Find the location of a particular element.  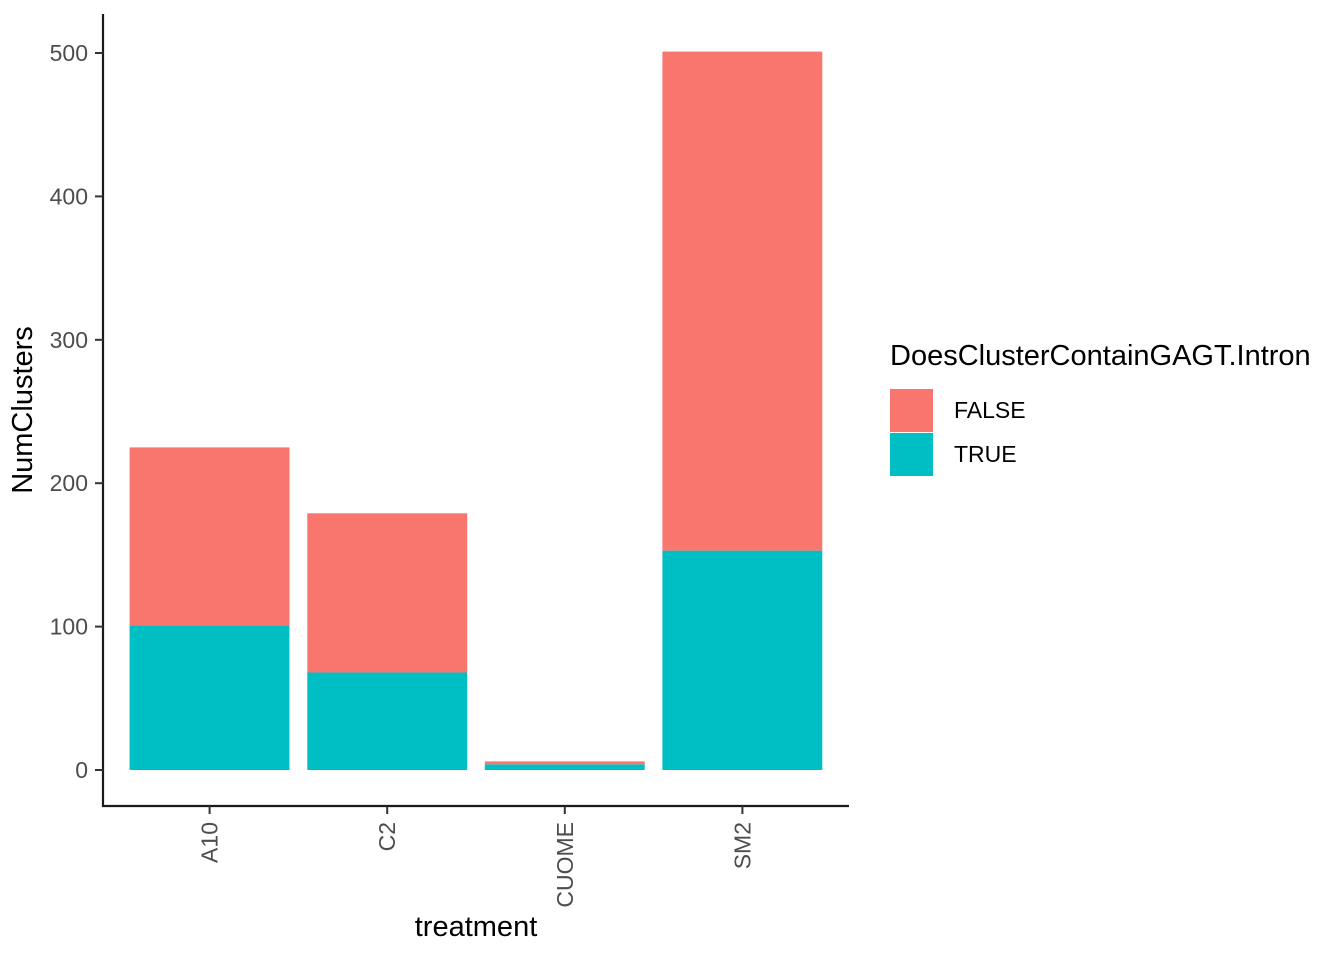

bar-segment-SM2-FALSE is located at coordinates (742, 301).